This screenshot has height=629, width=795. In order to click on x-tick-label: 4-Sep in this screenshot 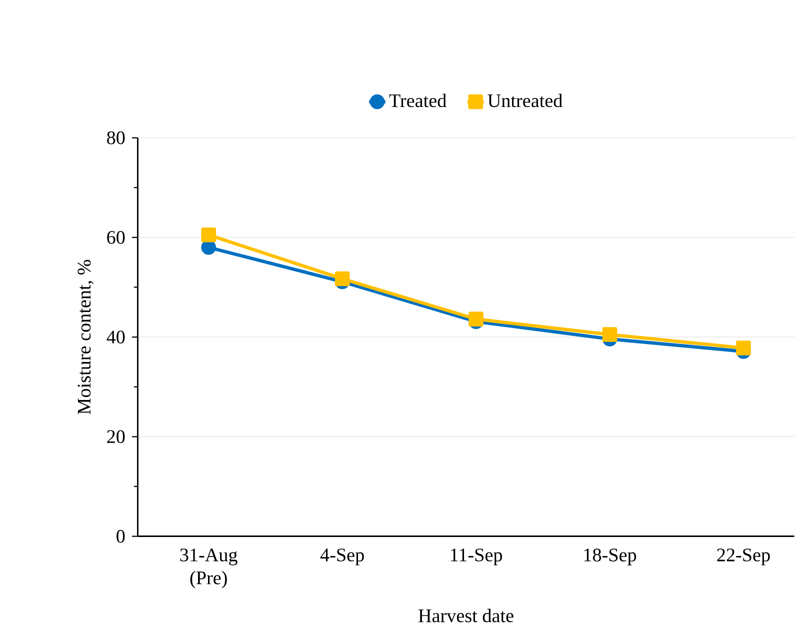, I will do `click(342, 557)`.